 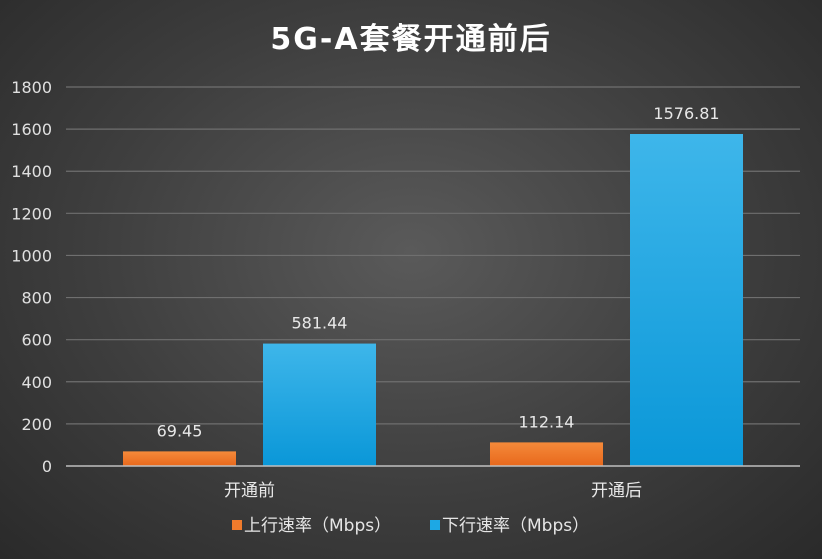 What do you see at coordinates (411, 39) in the screenshot?
I see `chart-title: 5G-A套餐开通前后` at bounding box center [411, 39].